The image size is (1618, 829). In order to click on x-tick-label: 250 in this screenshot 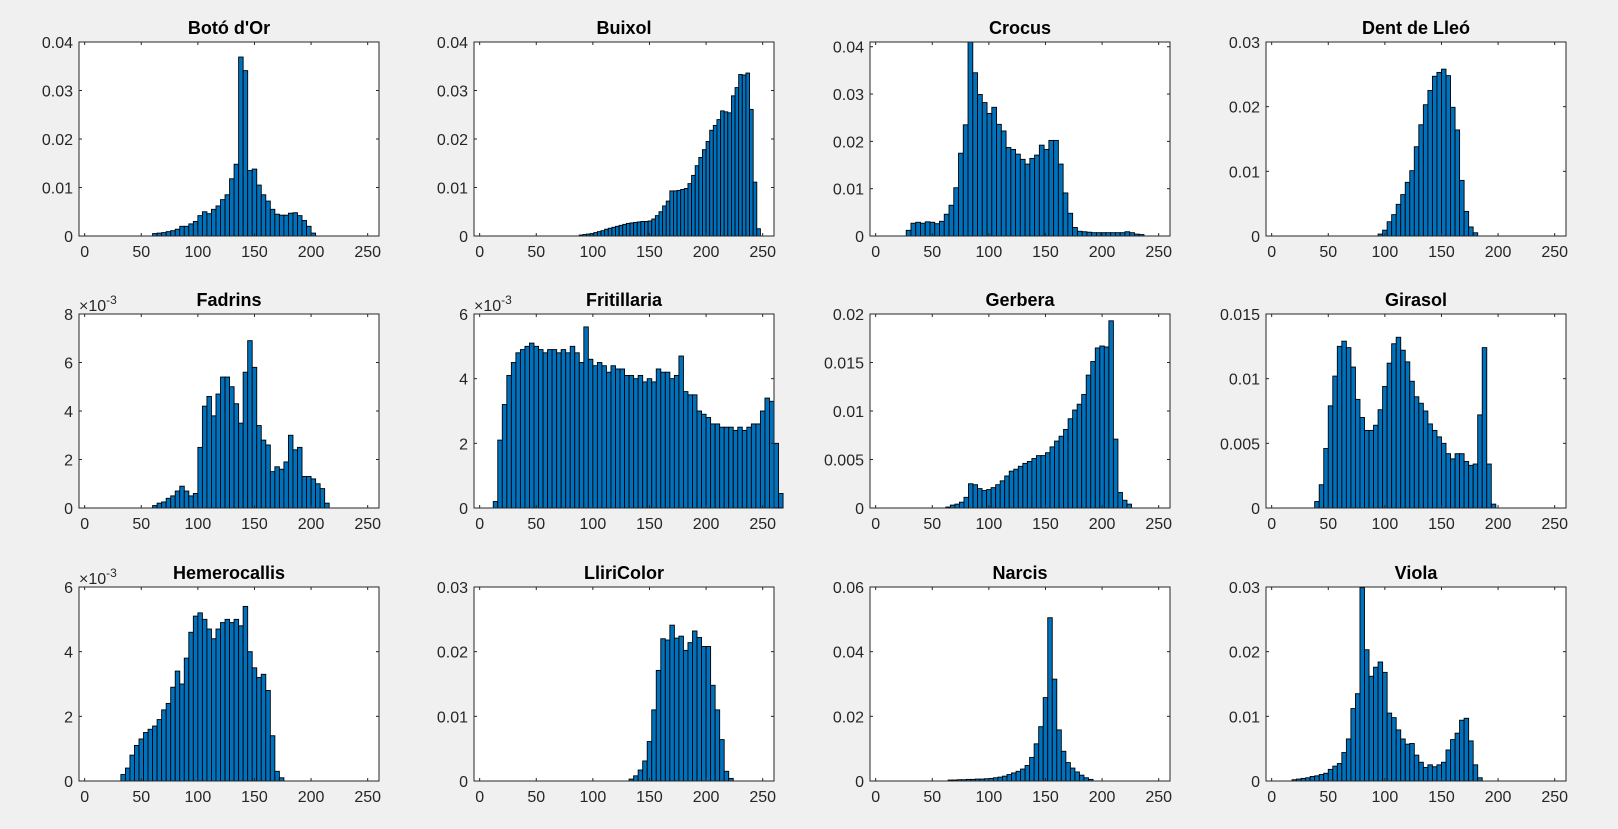, I will do `click(762, 797)`.